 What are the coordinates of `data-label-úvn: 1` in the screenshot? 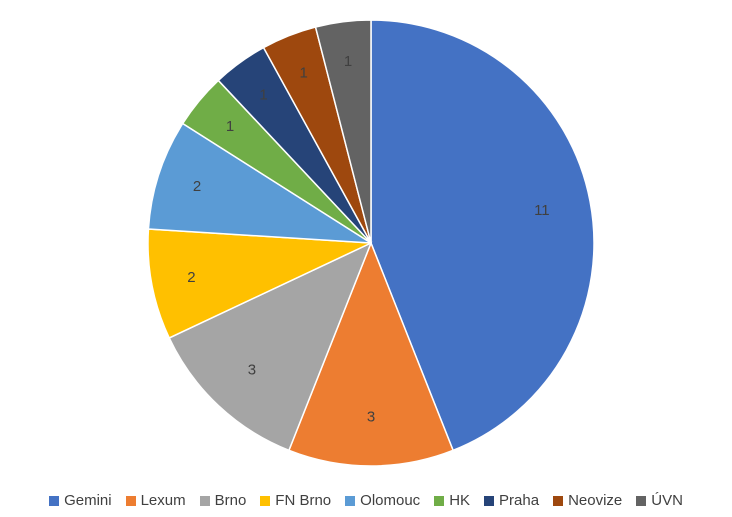 It's located at (348, 61).